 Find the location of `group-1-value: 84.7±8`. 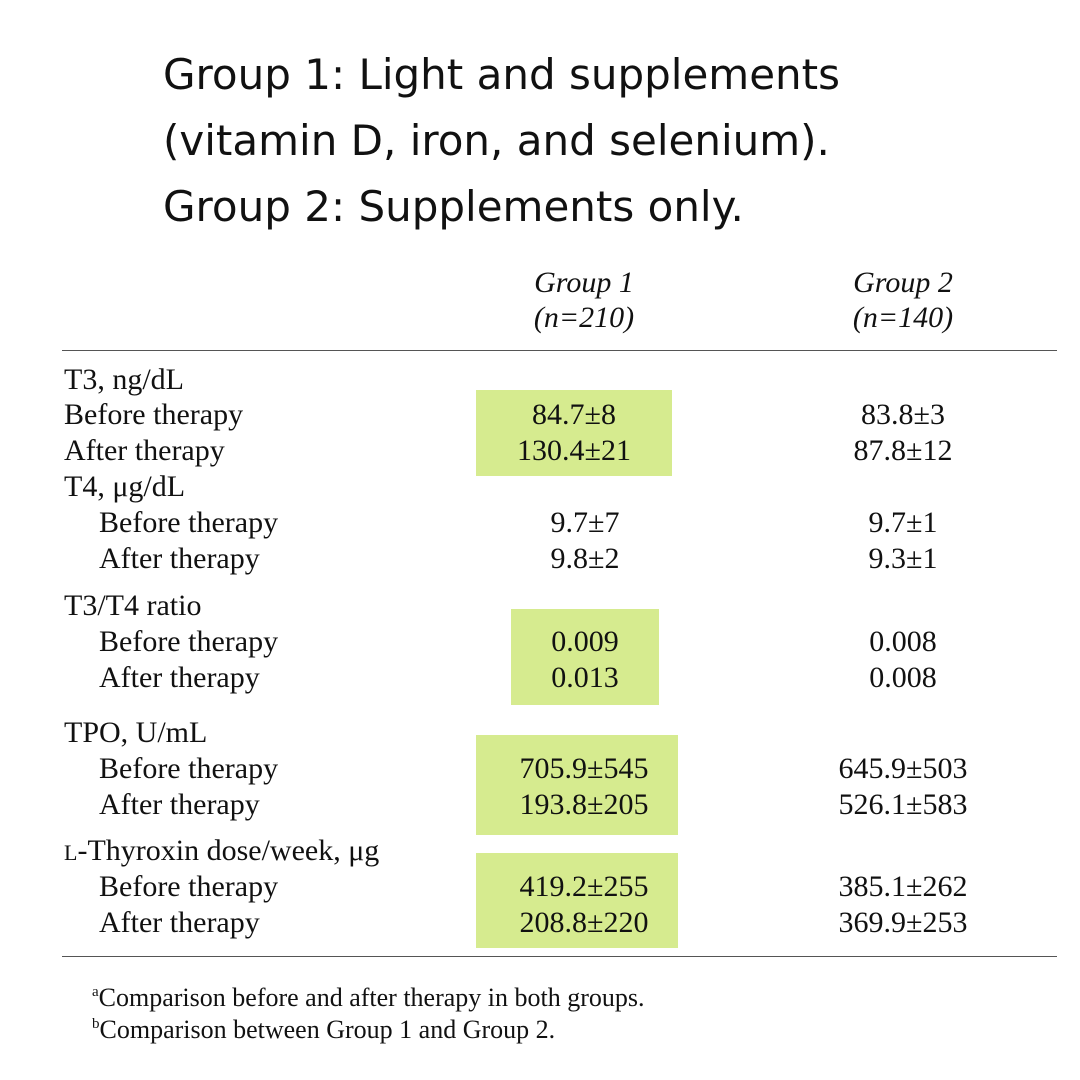

group-1-value: 84.7±8 is located at coordinates (574, 414).